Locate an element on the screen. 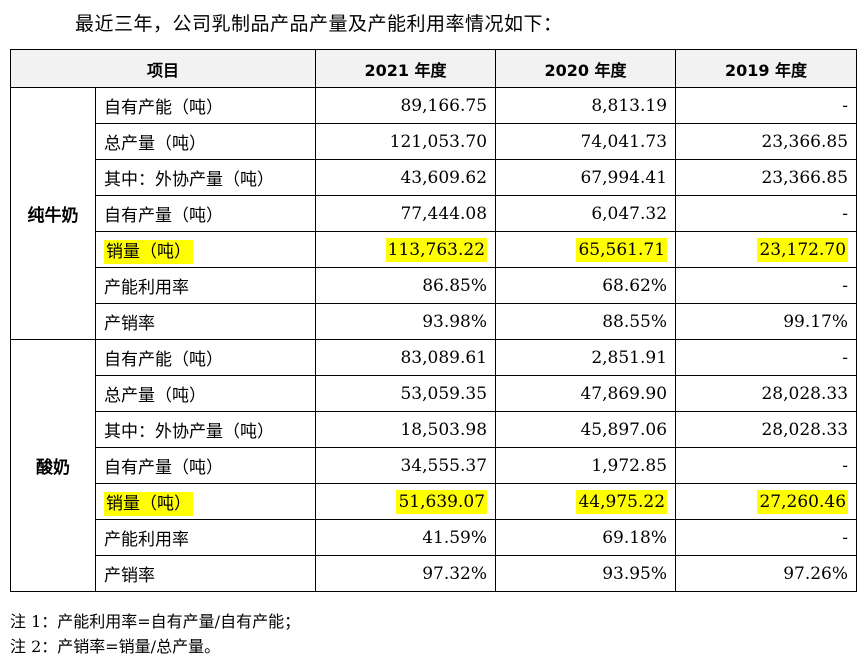  table-row: 总产量（吨） 121,053.70 74,041.73 23,366.85 is located at coordinates (434, 141).